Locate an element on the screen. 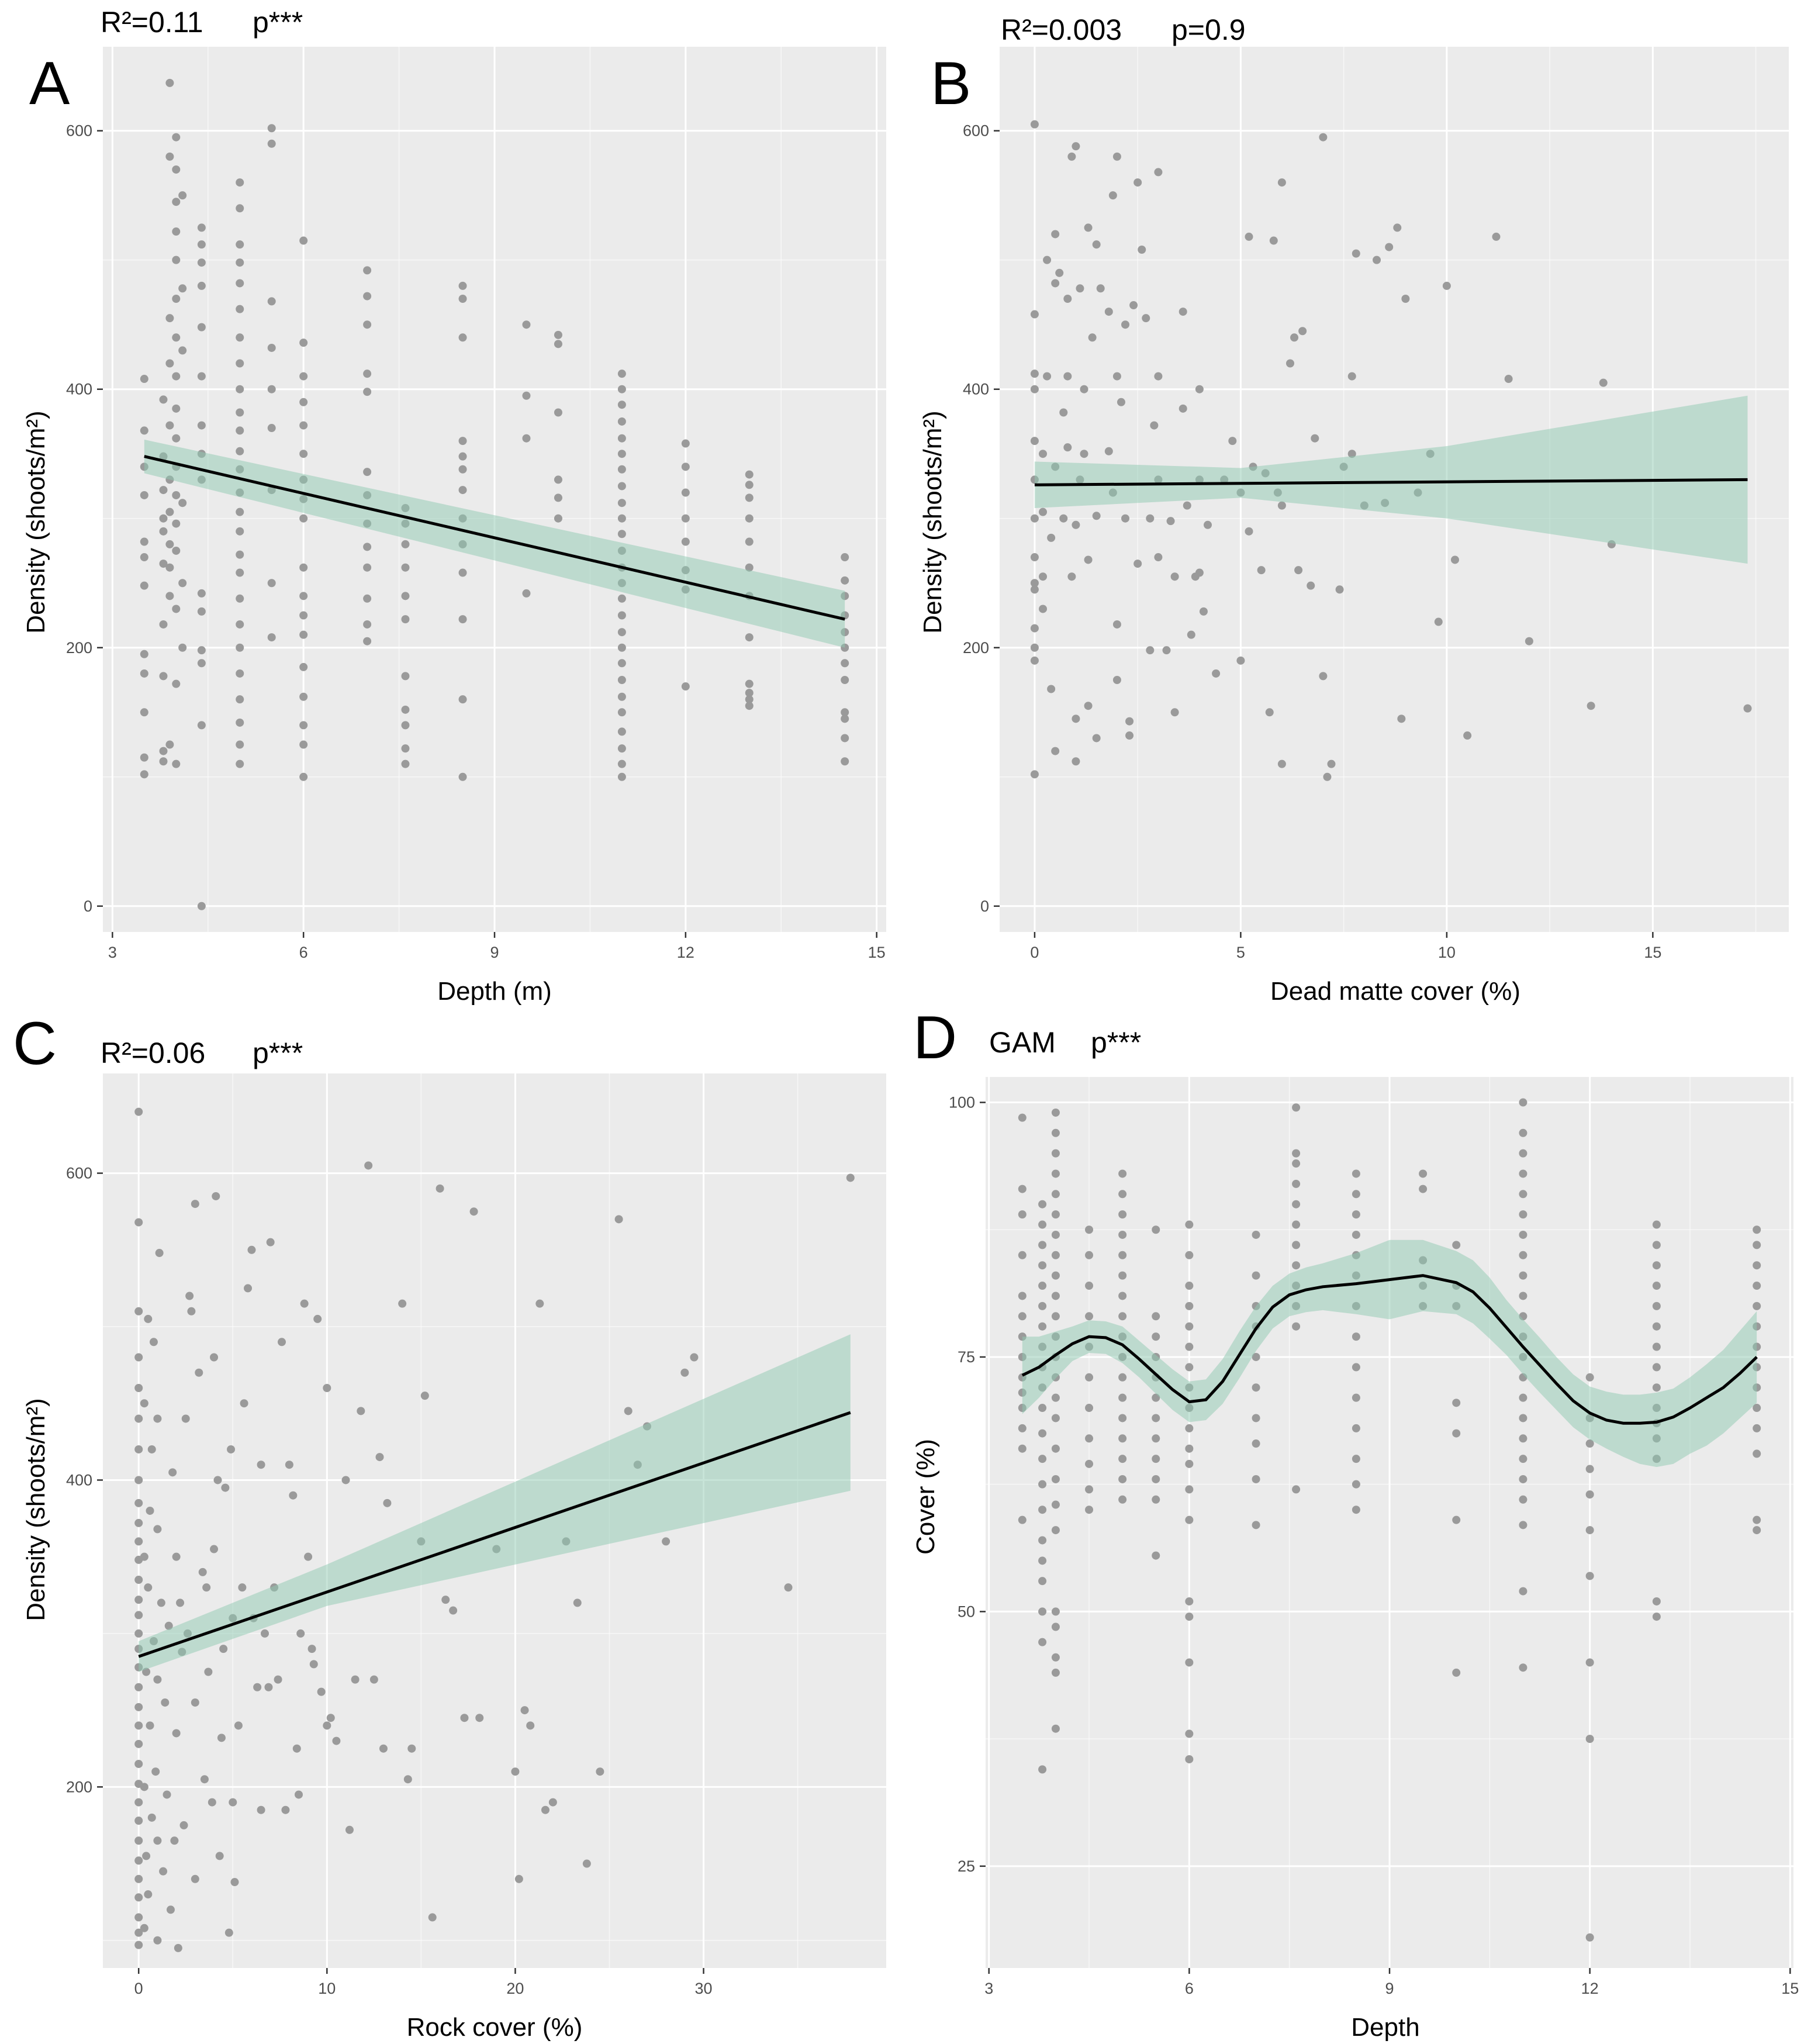 This screenshot has width=1804, height=2044. panel-b-ytick-label: 400 is located at coordinates (976, 389).